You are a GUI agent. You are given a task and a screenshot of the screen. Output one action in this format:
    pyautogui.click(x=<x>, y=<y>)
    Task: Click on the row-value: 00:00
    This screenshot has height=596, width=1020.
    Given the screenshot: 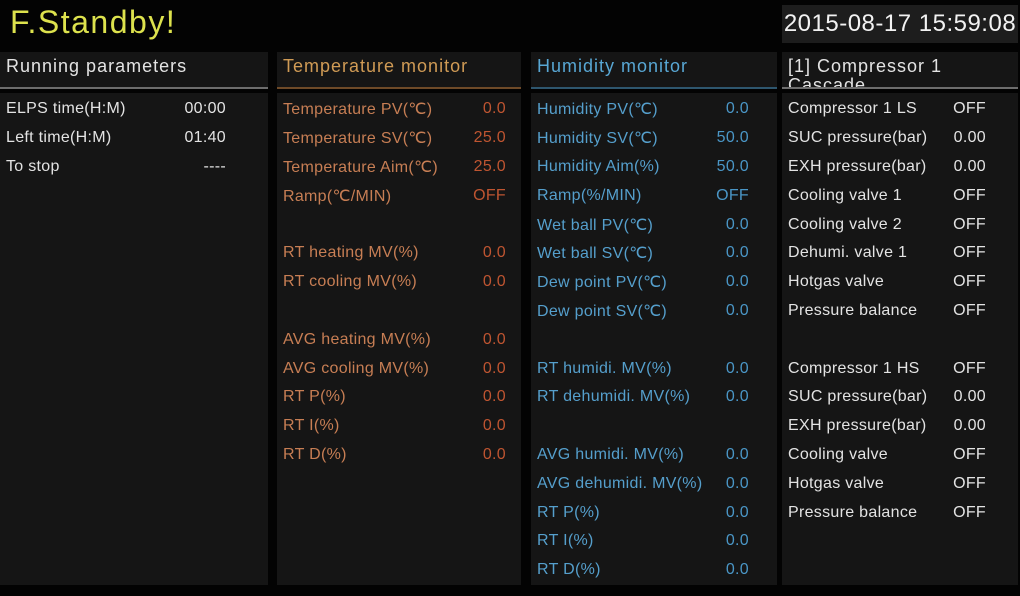 What is the action you would take?
    pyautogui.click(x=205, y=109)
    